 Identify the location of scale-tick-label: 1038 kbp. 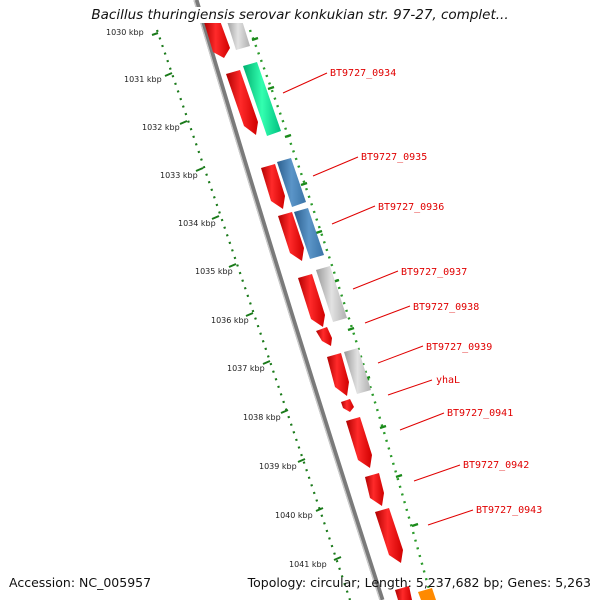
(262, 417).